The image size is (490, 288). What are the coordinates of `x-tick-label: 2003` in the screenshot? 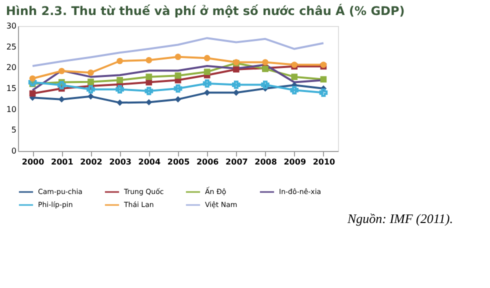 It's located at (120, 162).